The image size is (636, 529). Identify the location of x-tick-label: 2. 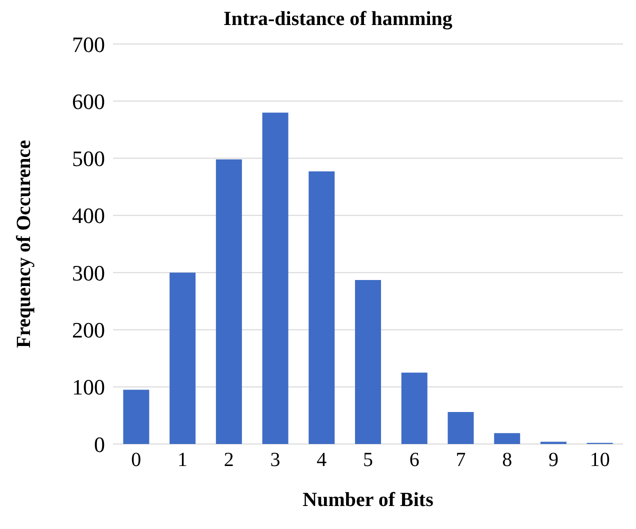
(229, 460).